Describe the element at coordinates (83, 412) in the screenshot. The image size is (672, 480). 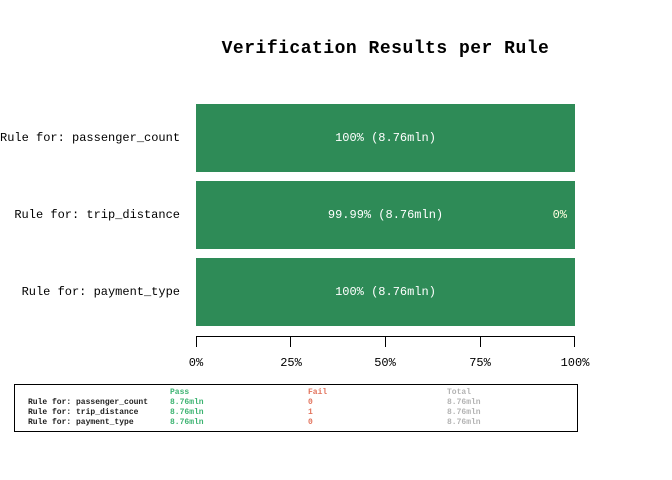
I see `summary-row-label: Rule for: trip_distance` at that location.